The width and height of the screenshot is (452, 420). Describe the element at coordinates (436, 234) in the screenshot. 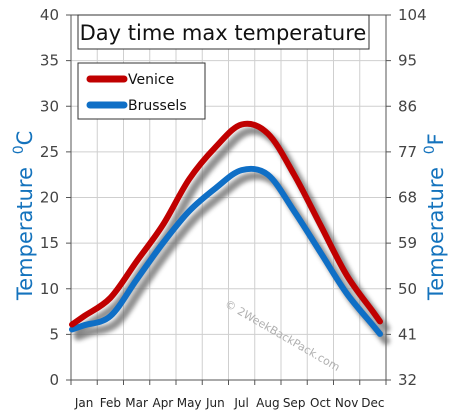

I see `right-axis-label-word: Temperature` at that location.